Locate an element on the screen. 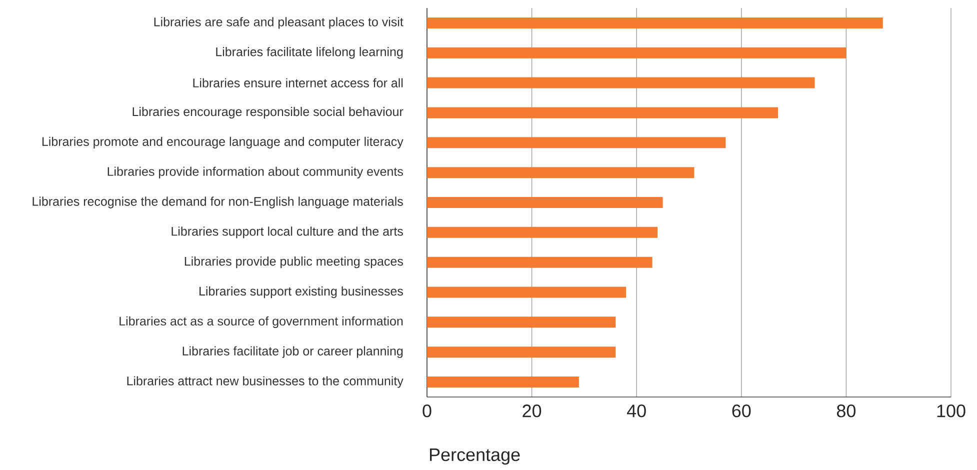 This screenshot has height=470, width=977. y-tick-label: Libraries facilitate lifelong learning is located at coordinates (309, 53).